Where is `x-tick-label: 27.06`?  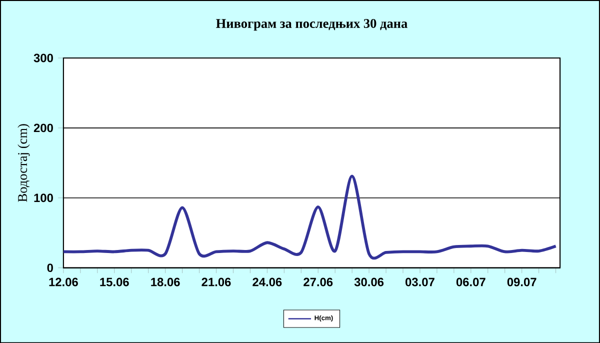 x-tick-label: 27.06 is located at coordinates (318, 282).